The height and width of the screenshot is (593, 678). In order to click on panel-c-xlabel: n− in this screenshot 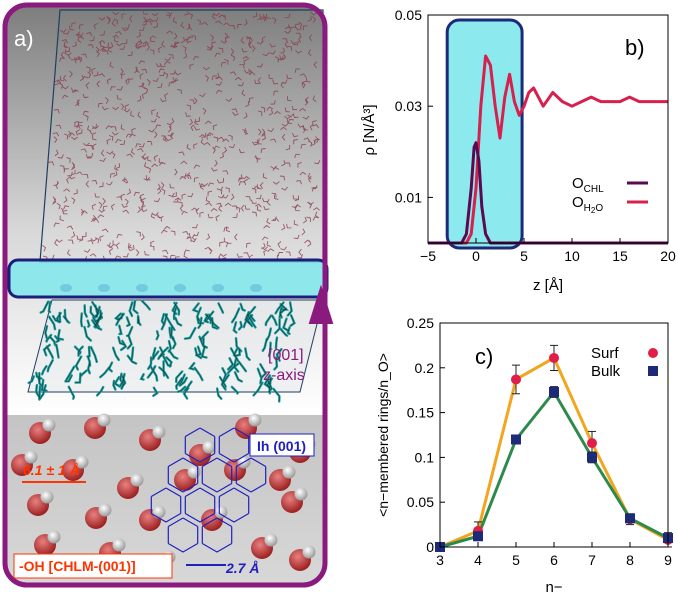, I will do `click(553, 586)`.